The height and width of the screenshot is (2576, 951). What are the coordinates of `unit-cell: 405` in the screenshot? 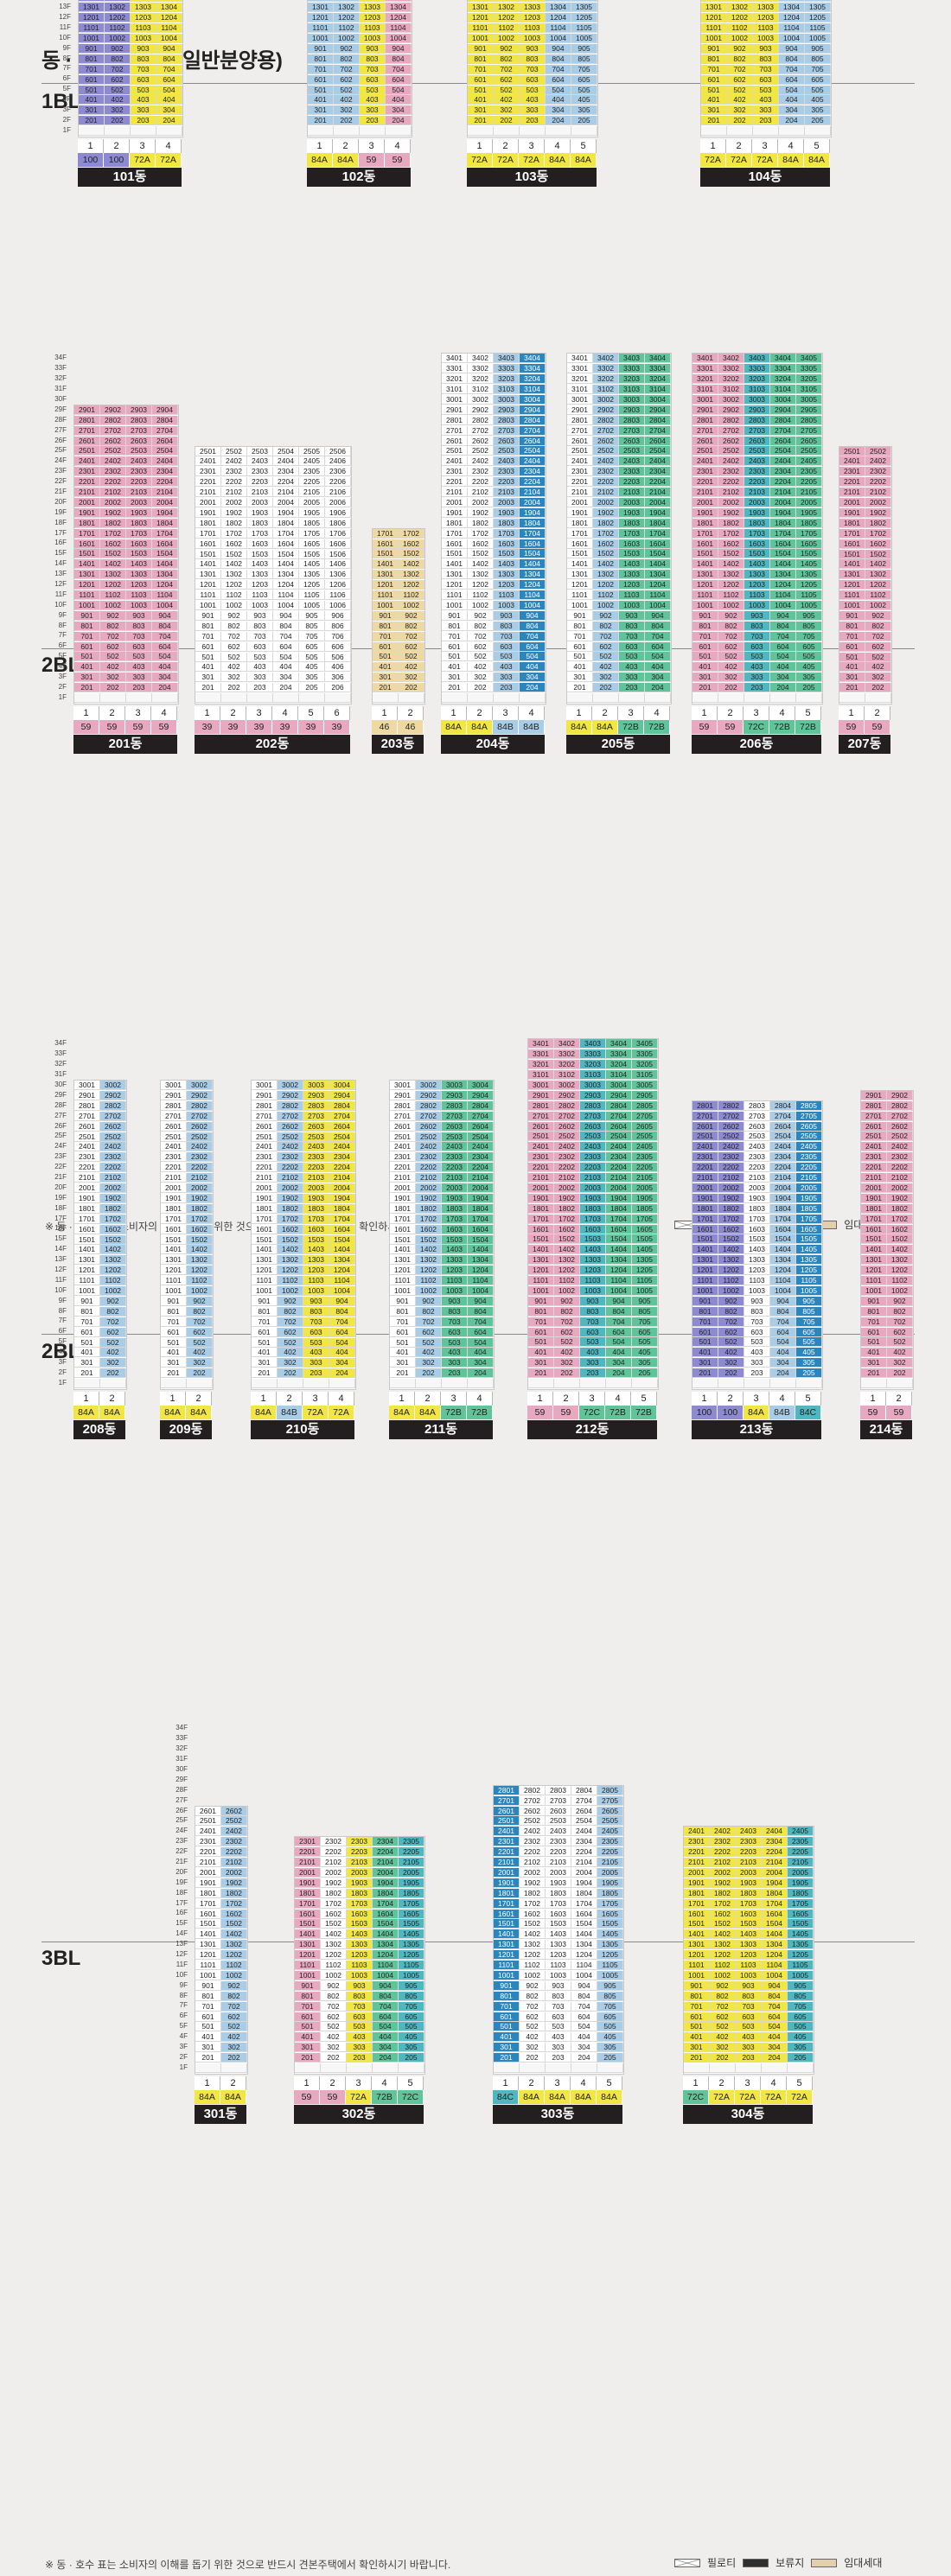 It's located at (312, 667).